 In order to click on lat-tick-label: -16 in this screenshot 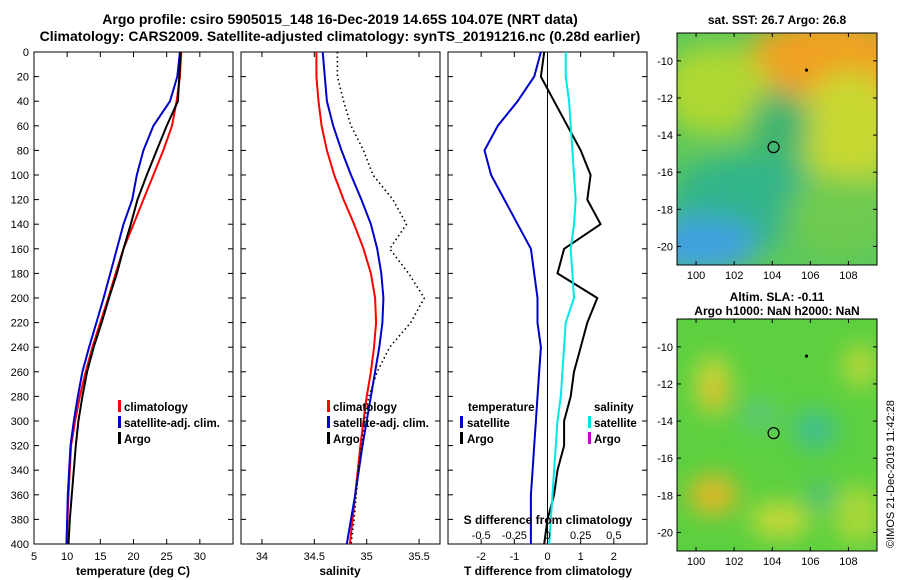, I will do `click(665, 173)`.